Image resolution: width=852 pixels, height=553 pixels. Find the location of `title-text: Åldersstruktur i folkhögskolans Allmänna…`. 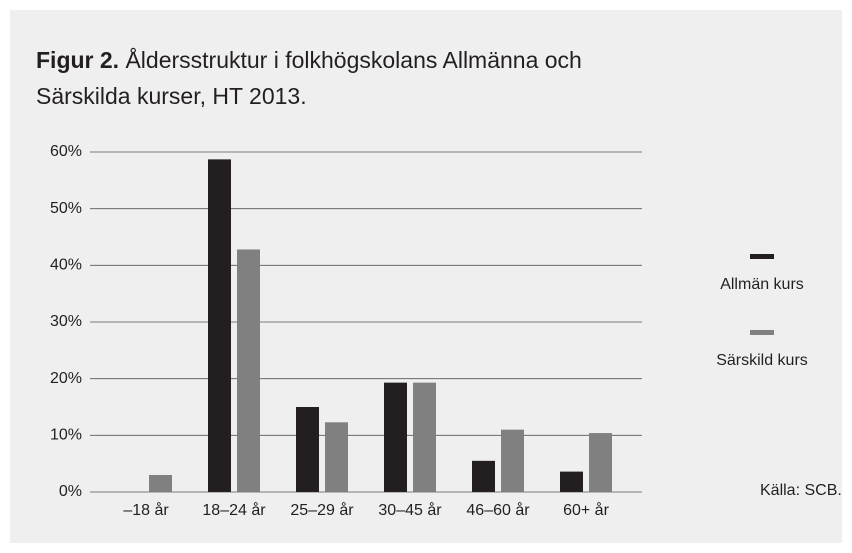

title-text: Åldersstruktur i folkhögskolans Allmänna… is located at coordinates (309, 78).